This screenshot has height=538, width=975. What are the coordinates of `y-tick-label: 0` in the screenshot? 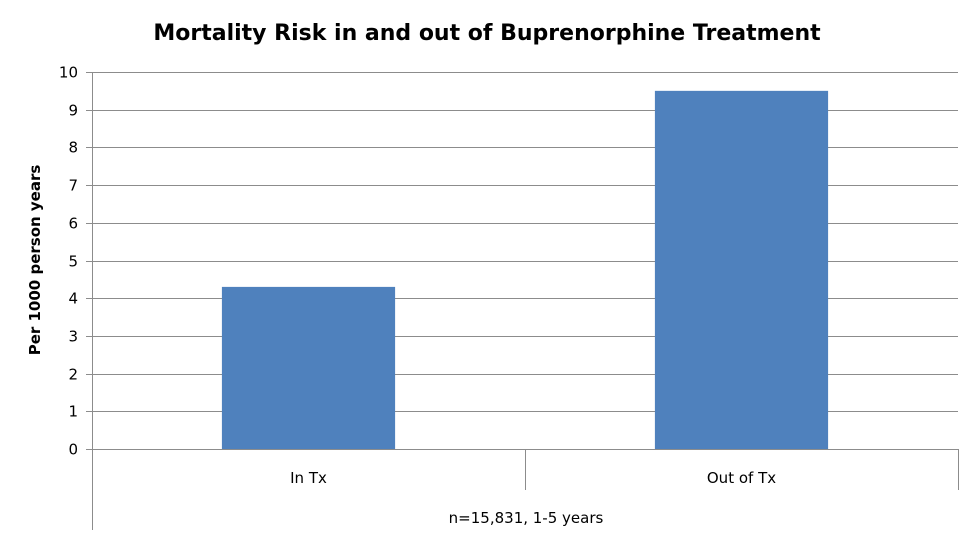 It's located at (73, 450).